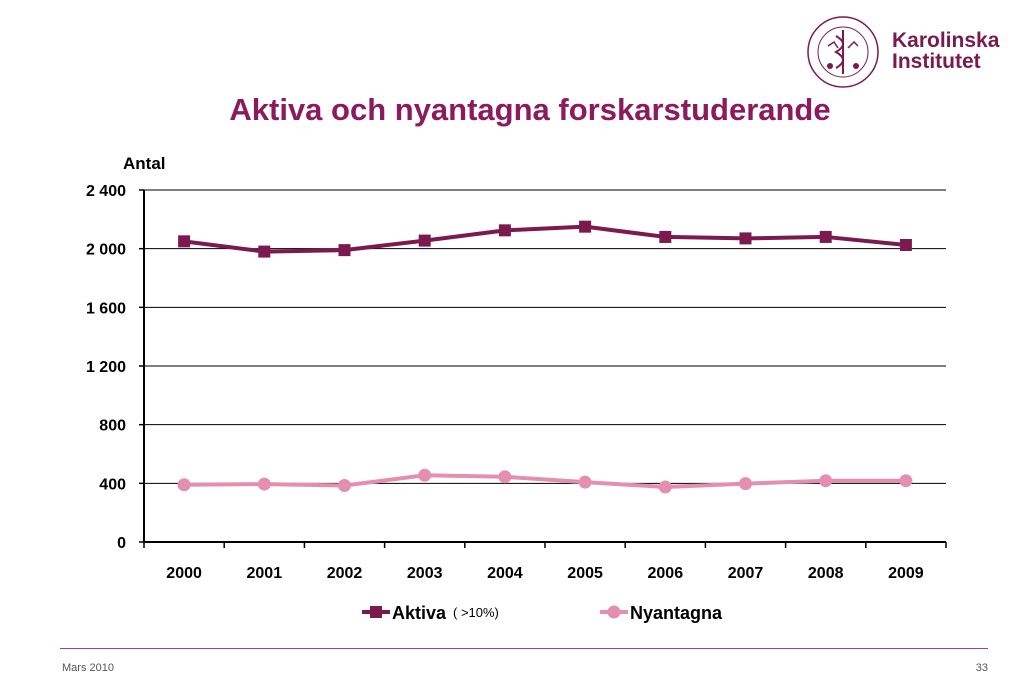 The height and width of the screenshot is (694, 1023). What do you see at coordinates (144, 163) in the screenshot?
I see `y-axis-label: Antal` at bounding box center [144, 163].